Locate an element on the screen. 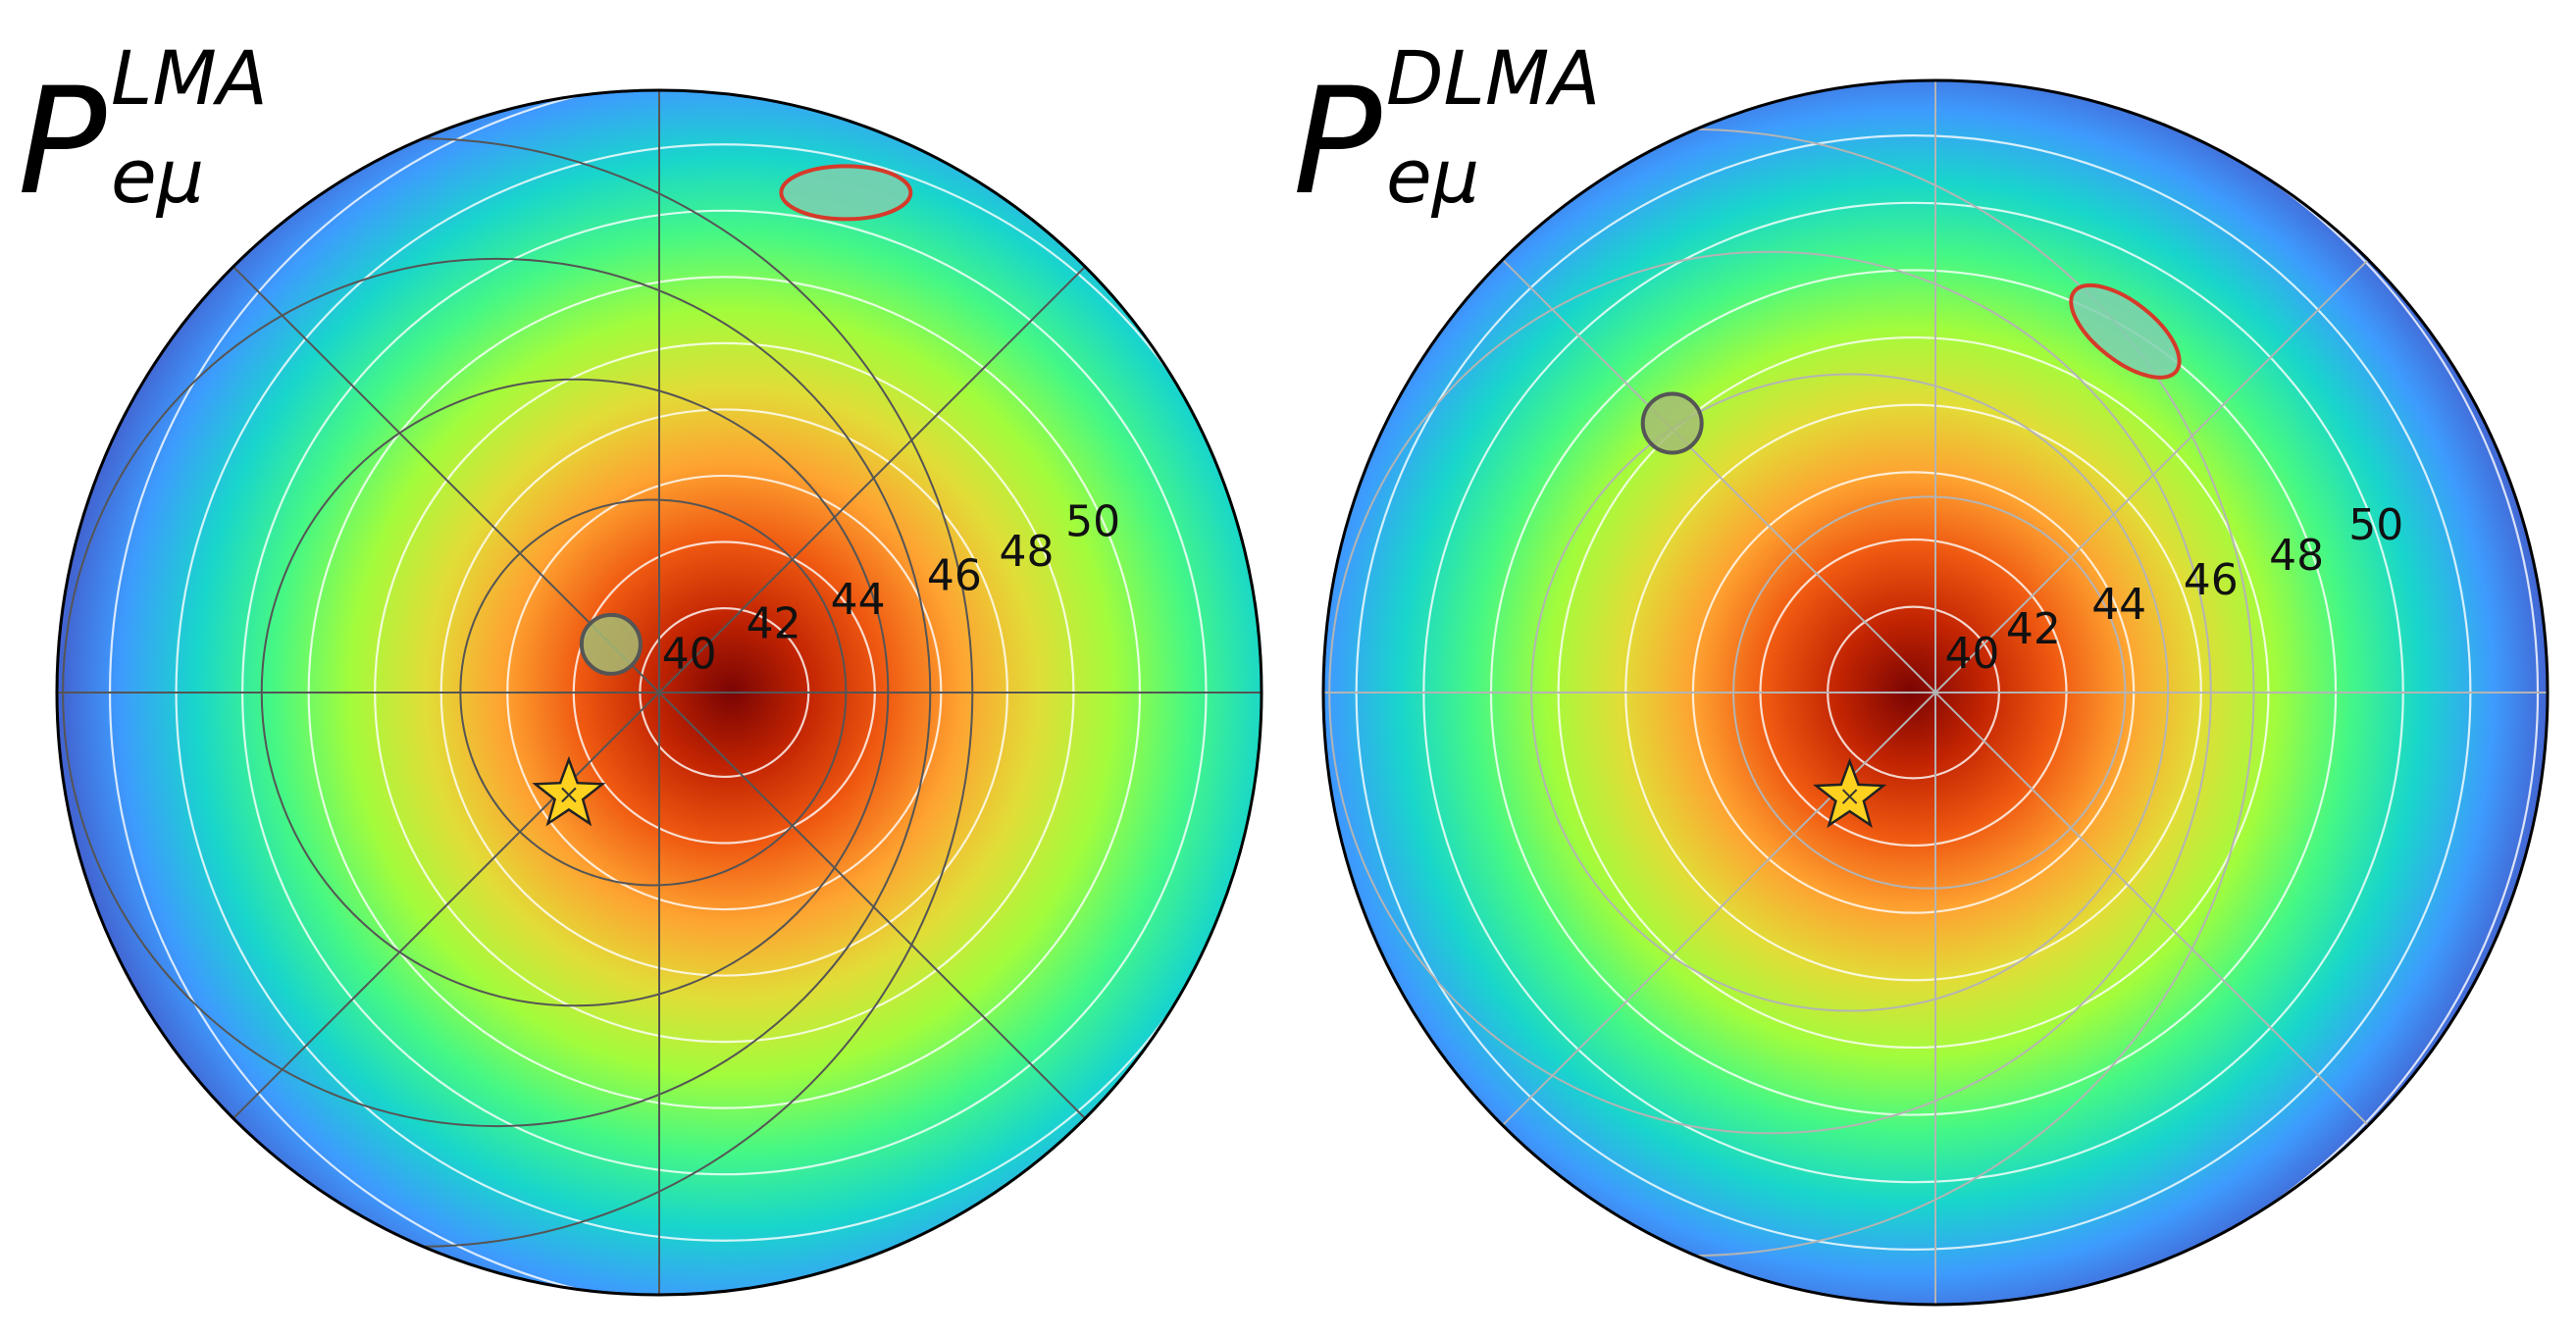  panel-1-title-subscript: eμ is located at coordinates (158, 176).